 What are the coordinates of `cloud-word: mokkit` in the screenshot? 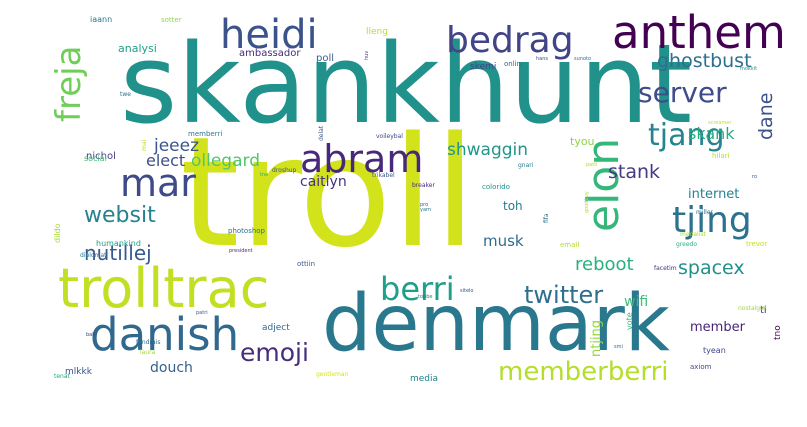 It's located at (748, 69).